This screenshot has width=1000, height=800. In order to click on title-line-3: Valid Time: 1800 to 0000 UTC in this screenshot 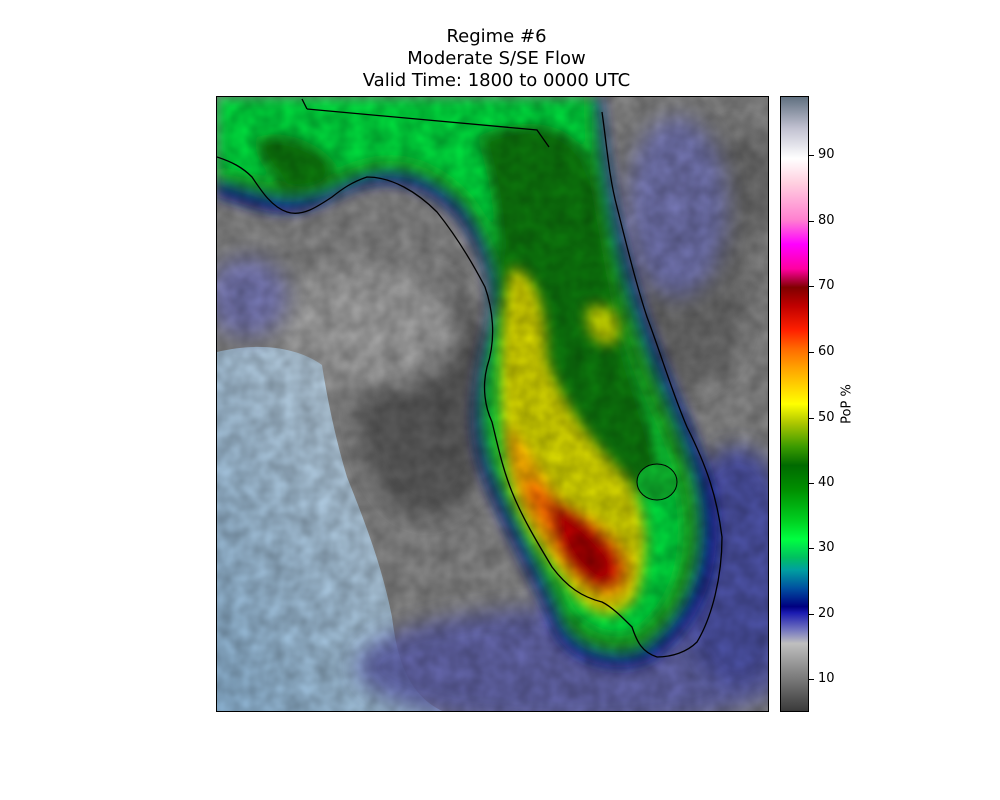, I will do `click(496, 80)`.